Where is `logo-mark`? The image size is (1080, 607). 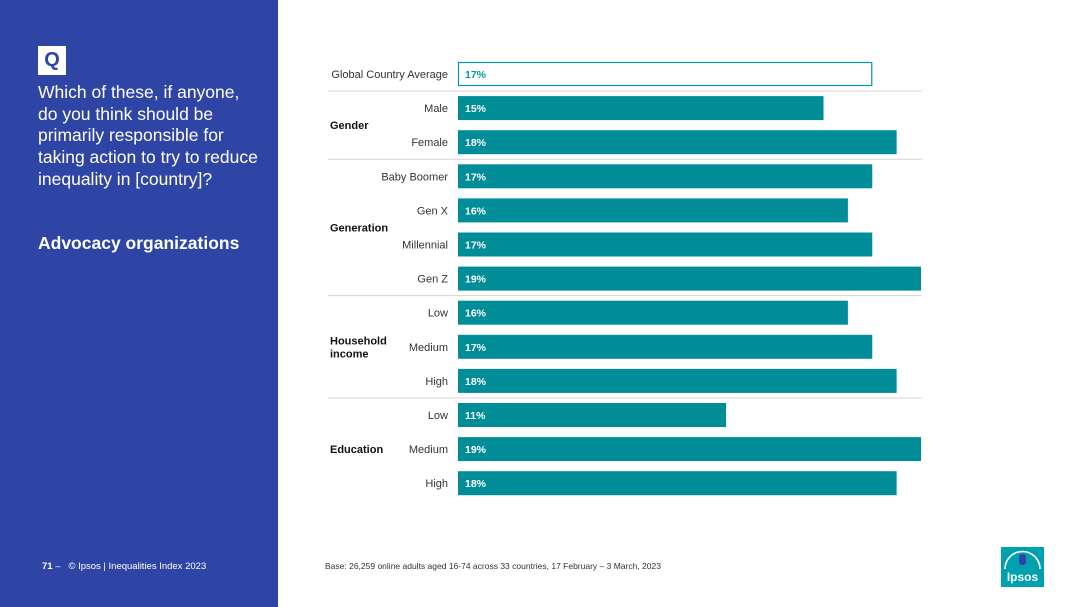 logo-mark is located at coordinates (1022, 559).